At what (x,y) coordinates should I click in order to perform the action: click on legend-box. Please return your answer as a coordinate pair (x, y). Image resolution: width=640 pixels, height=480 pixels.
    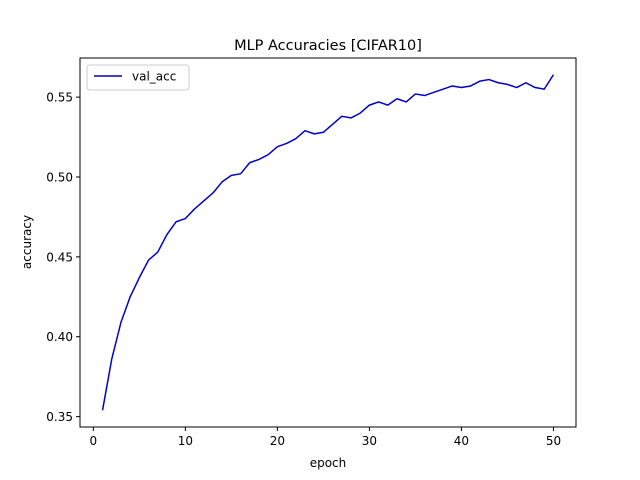
    Looking at the image, I should click on (138, 77).